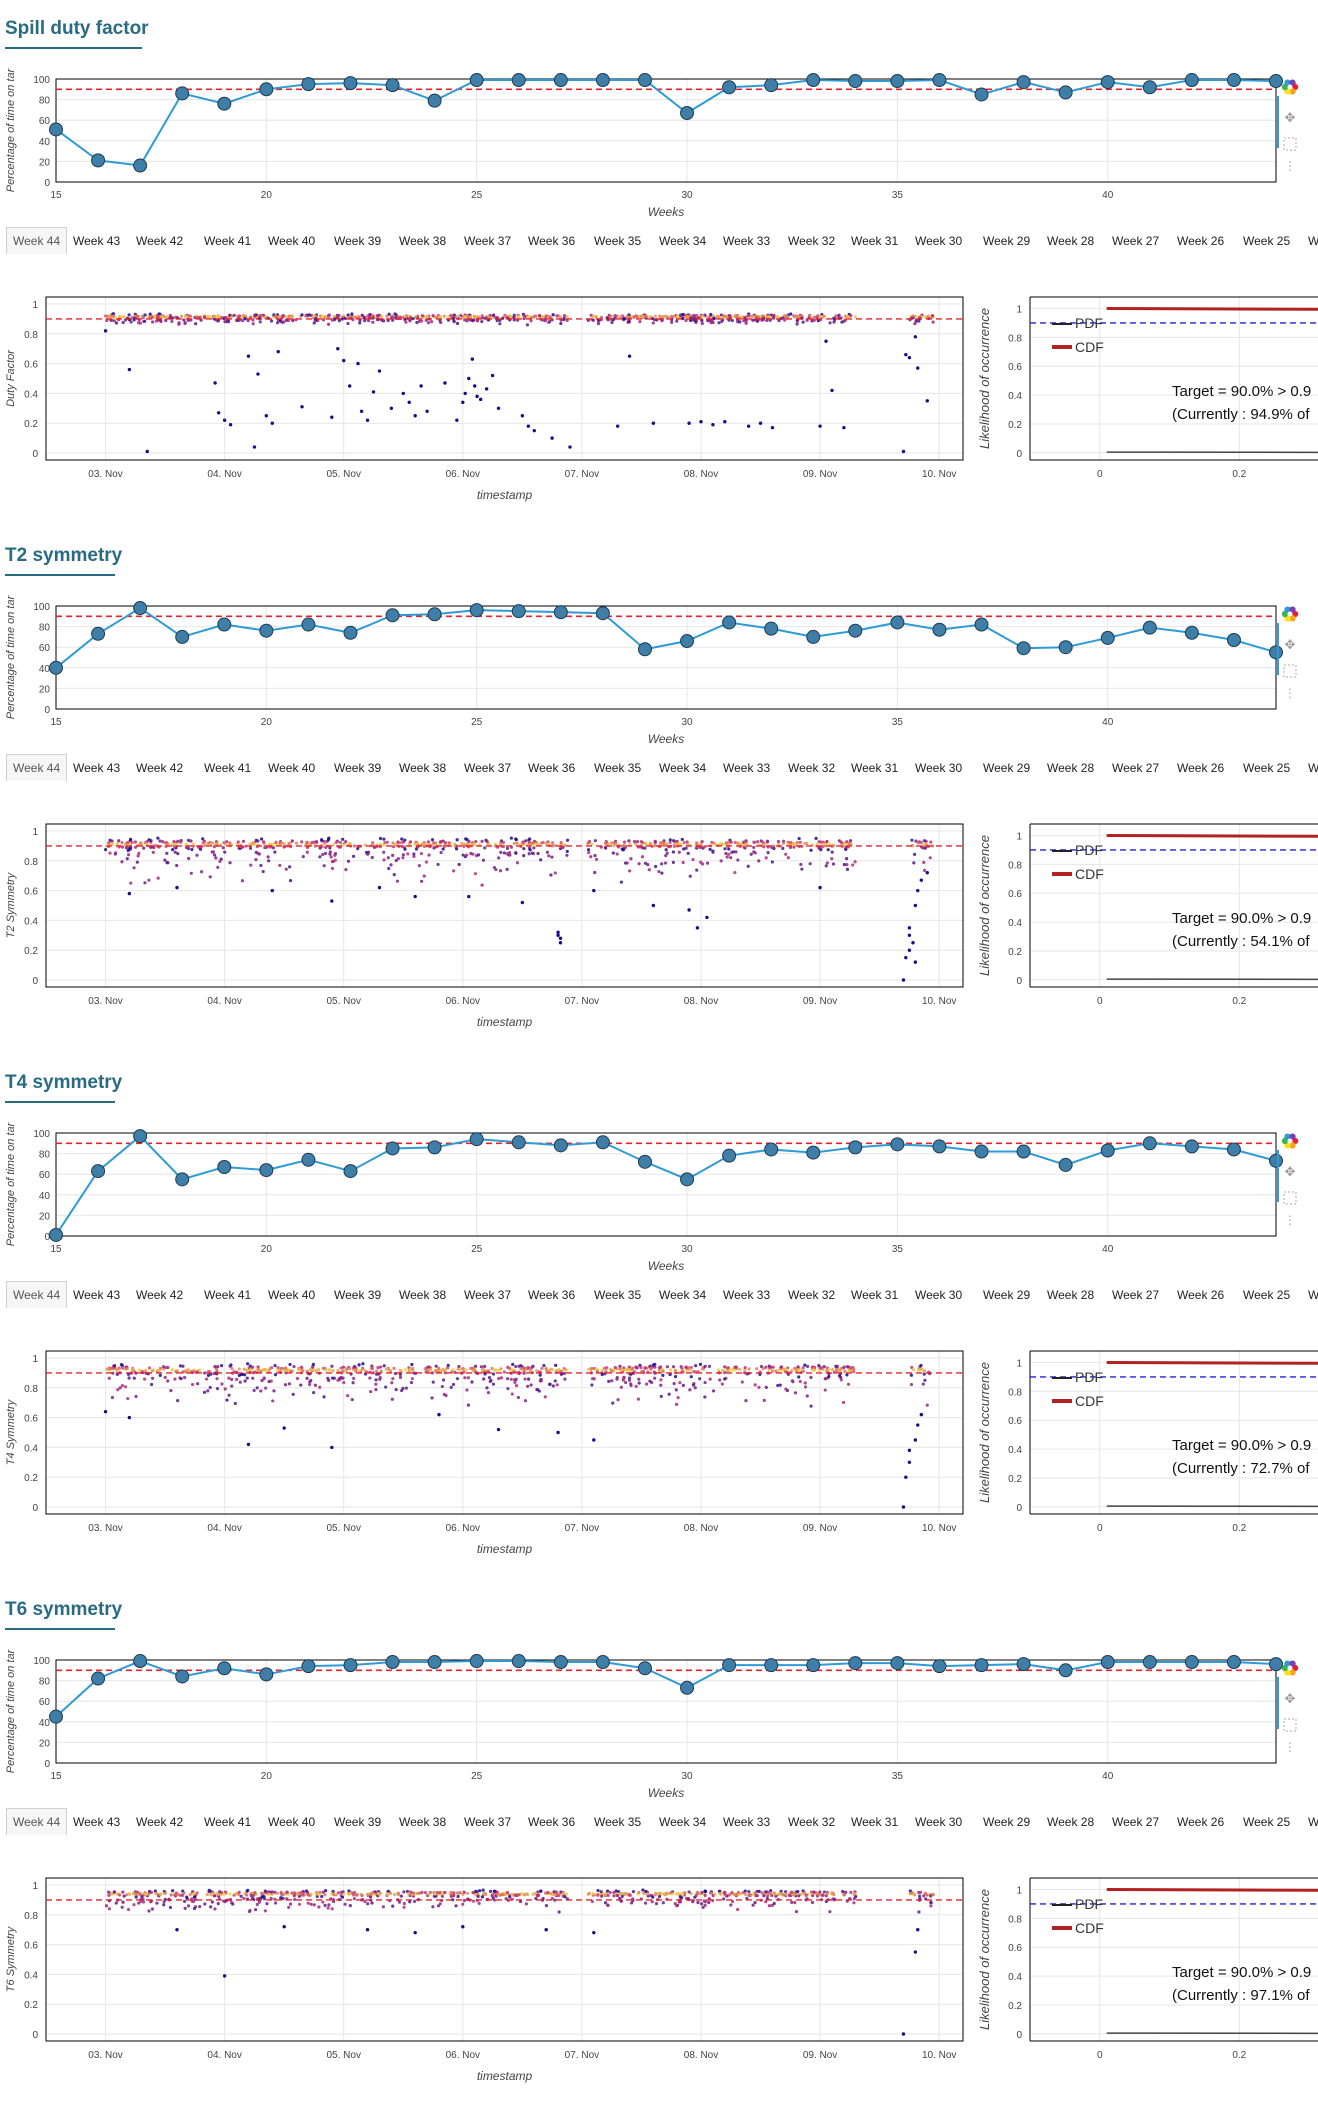  Describe the element at coordinates (1290, 1668) in the screenshot. I see `bokeh-logo-icon` at that location.